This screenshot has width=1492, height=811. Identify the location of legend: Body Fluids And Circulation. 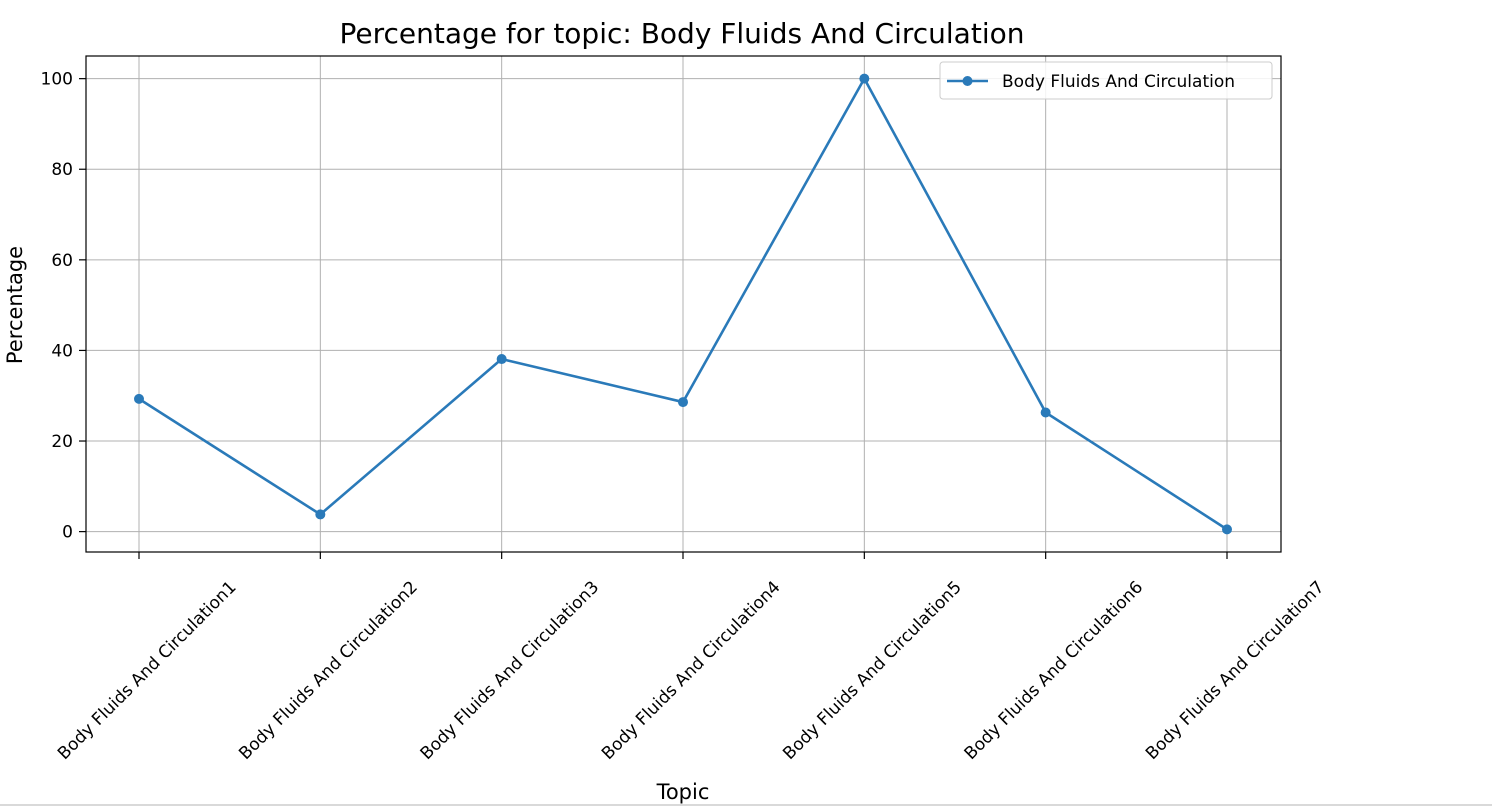
(1106, 80).